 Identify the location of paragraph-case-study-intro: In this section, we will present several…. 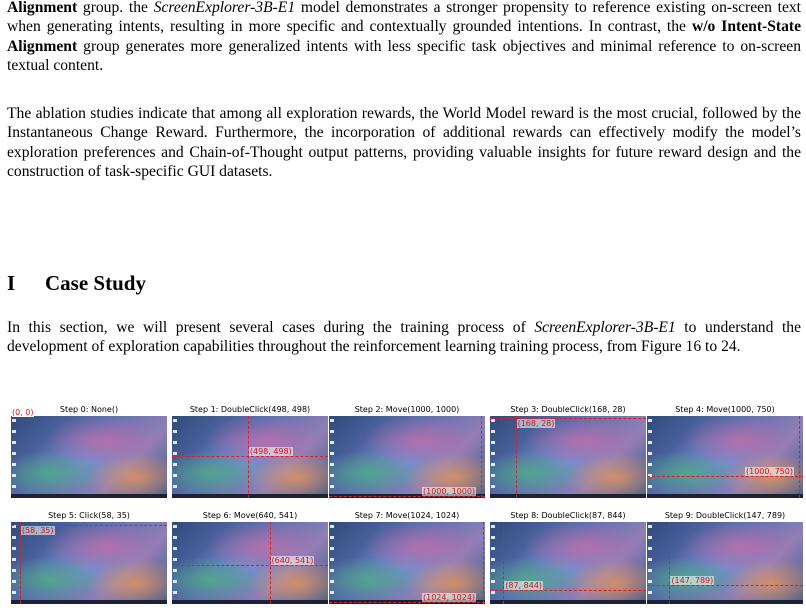
(404, 337).